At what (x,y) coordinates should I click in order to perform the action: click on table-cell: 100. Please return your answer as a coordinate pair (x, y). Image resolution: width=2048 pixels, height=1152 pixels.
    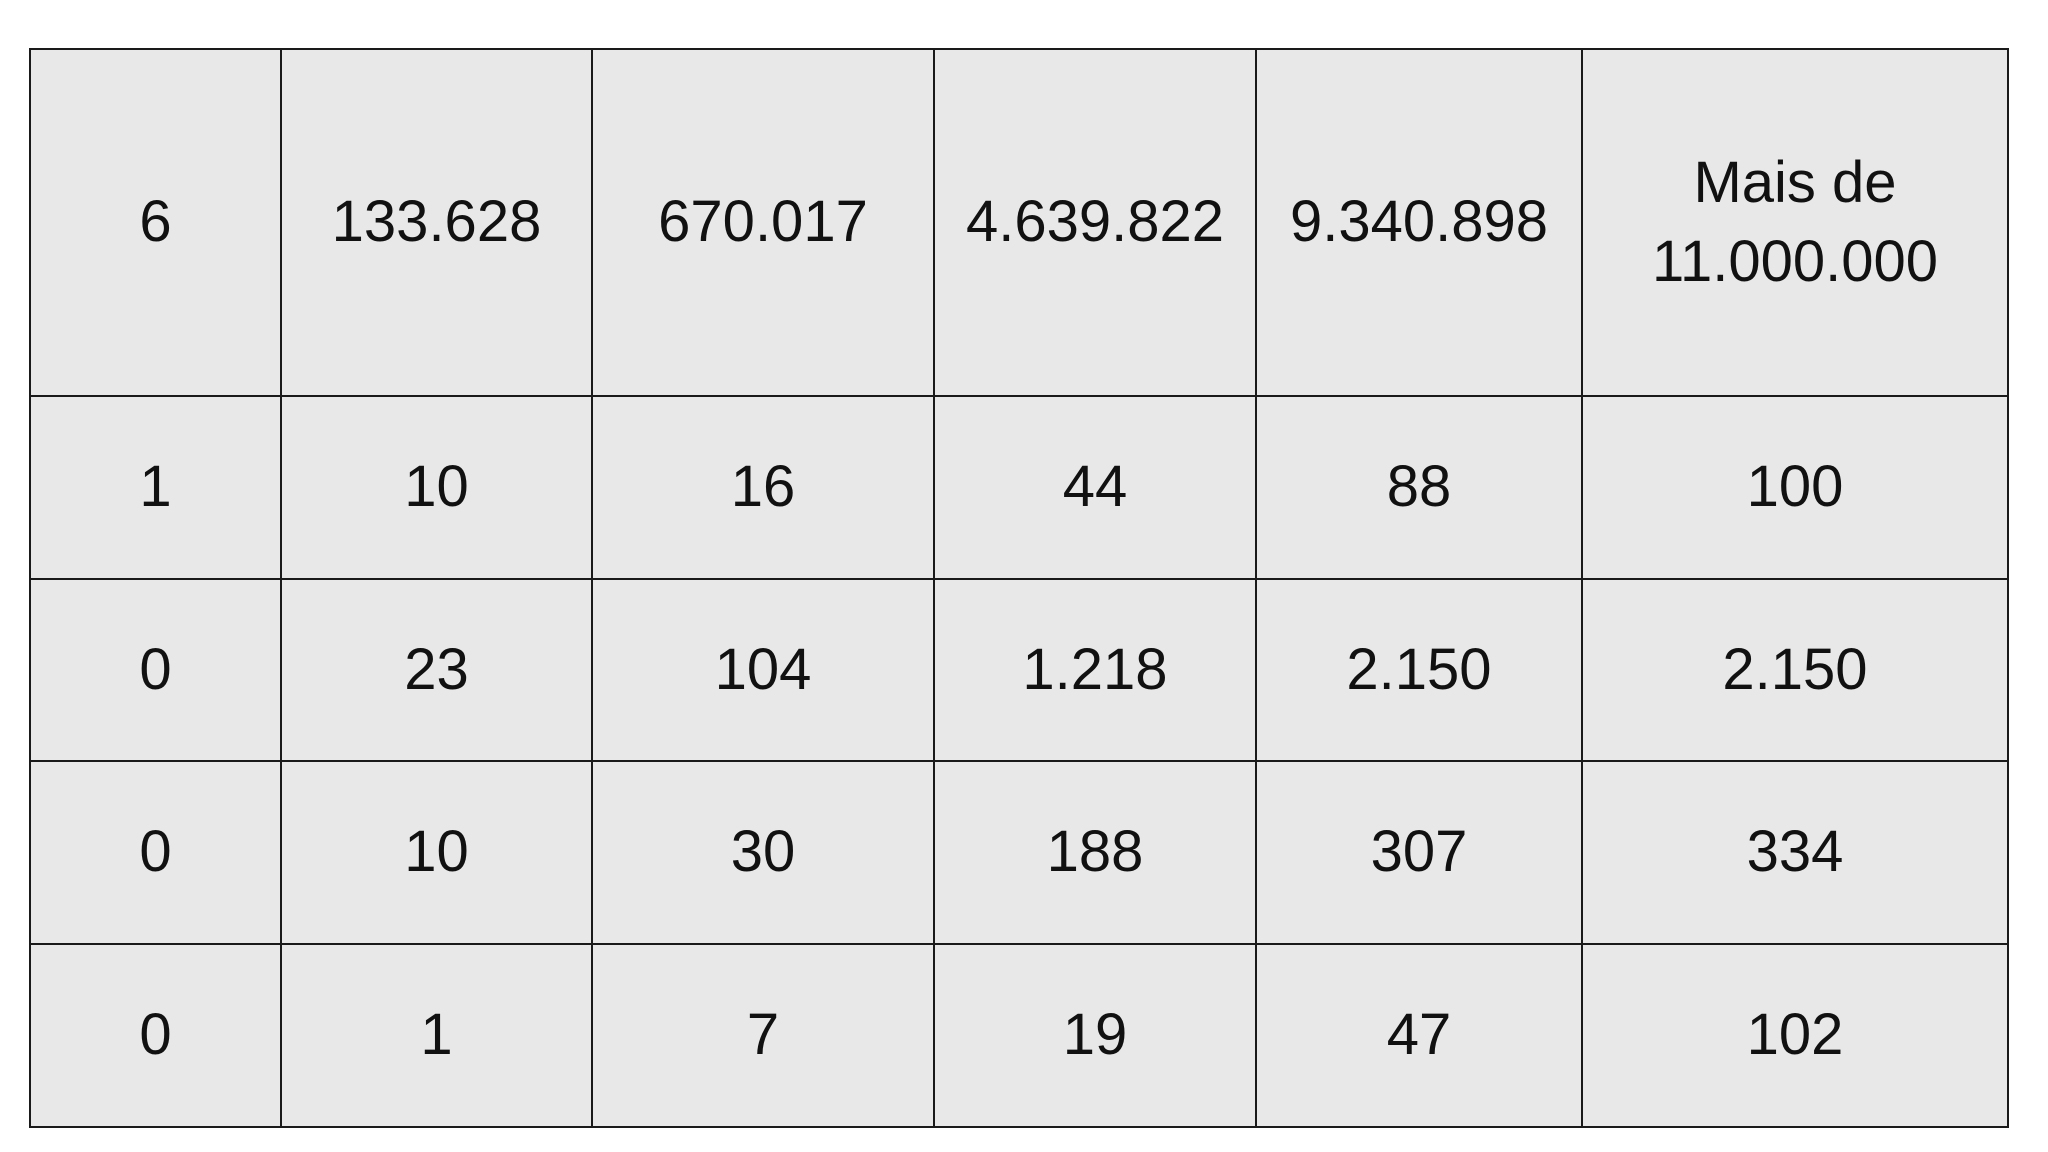
    Looking at the image, I should click on (1795, 487).